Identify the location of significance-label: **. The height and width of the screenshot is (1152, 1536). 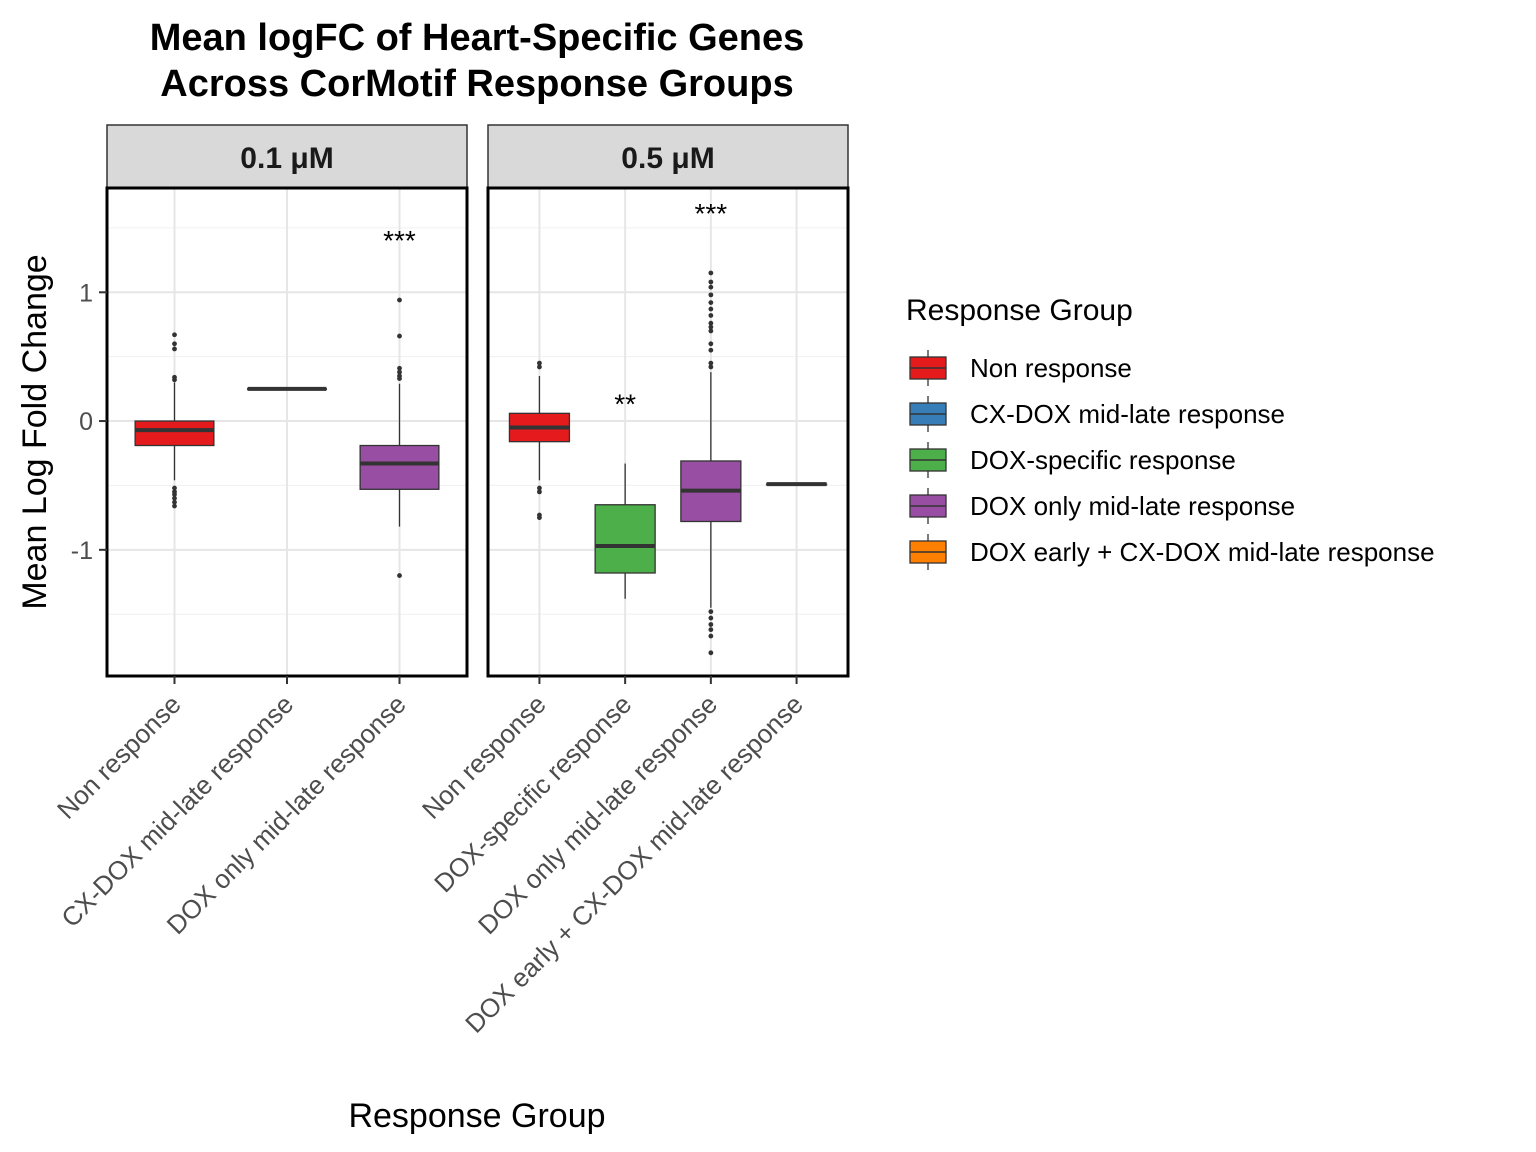
(625, 404).